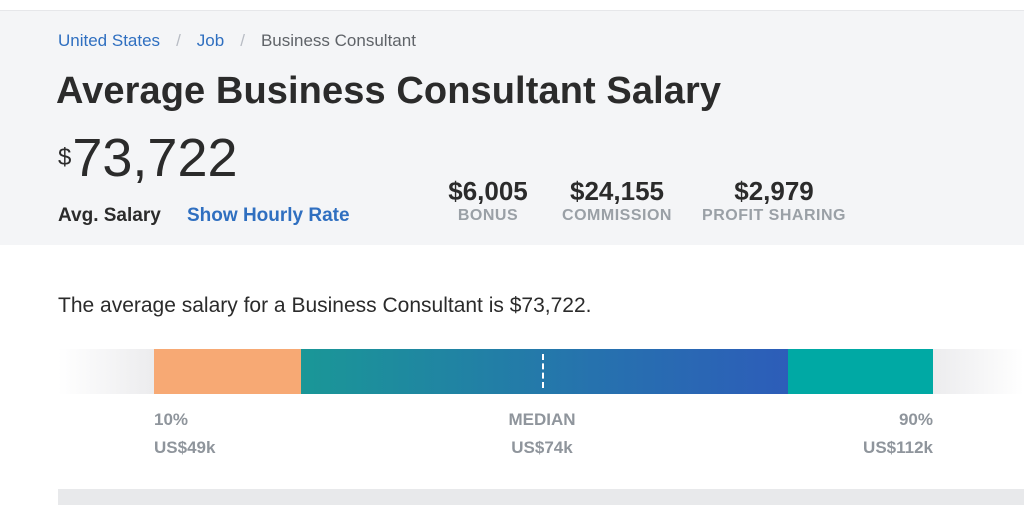 This screenshot has height=505, width=1024. I want to click on page-title: Average Business Consultant Salary, so click(389, 91).